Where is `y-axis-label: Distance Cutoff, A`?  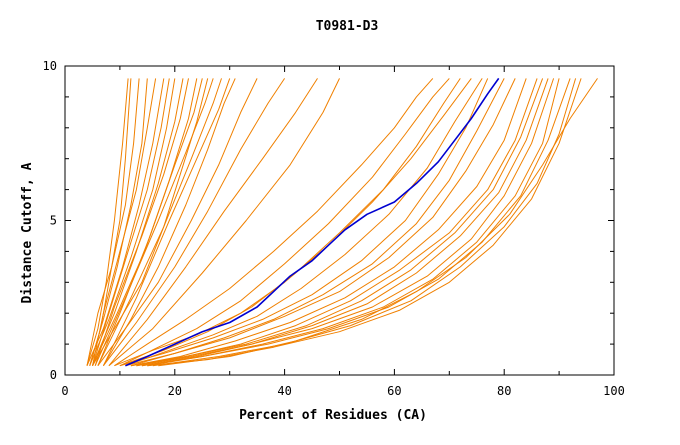 y-axis-label: Distance Cutoff, A is located at coordinates (27, 232).